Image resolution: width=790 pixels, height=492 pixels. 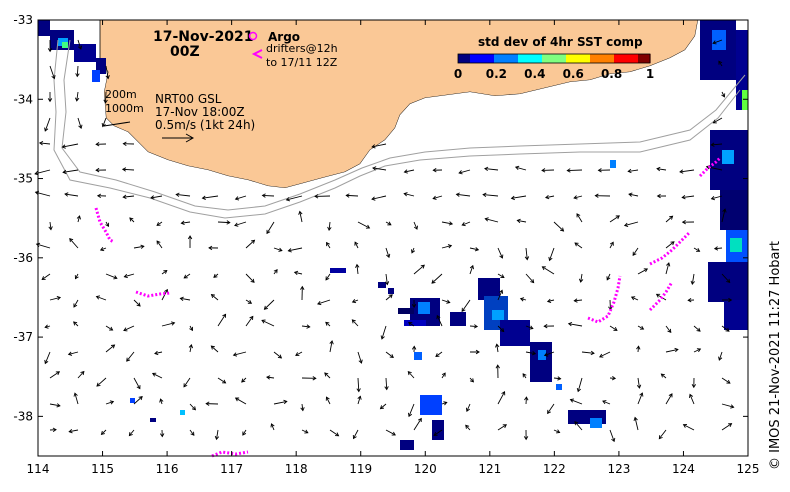 What do you see at coordinates (23, 99) in the screenshot?
I see `lat-tick-label: -34` at bounding box center [23, 99].